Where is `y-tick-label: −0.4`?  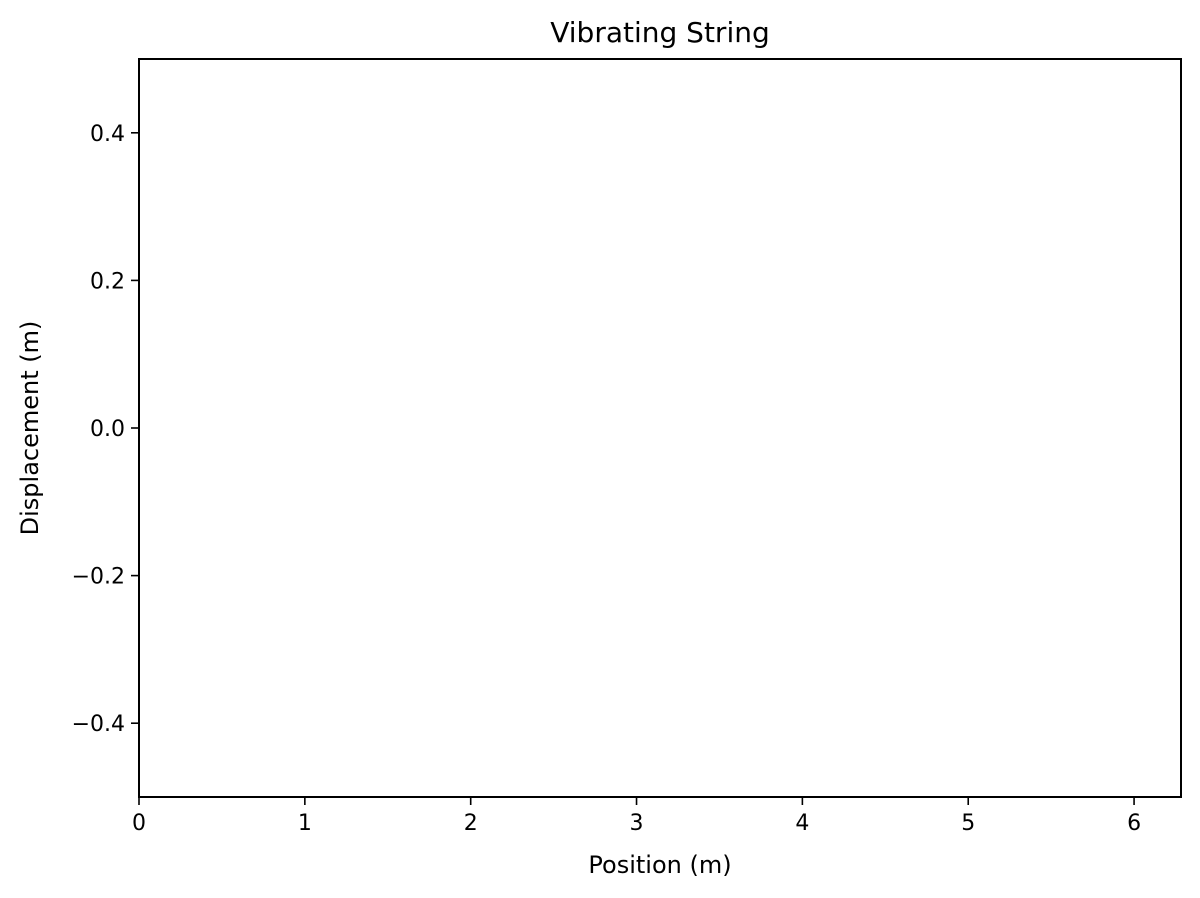 y-tick-label: −0.4 is located at coordinates (98, 724).